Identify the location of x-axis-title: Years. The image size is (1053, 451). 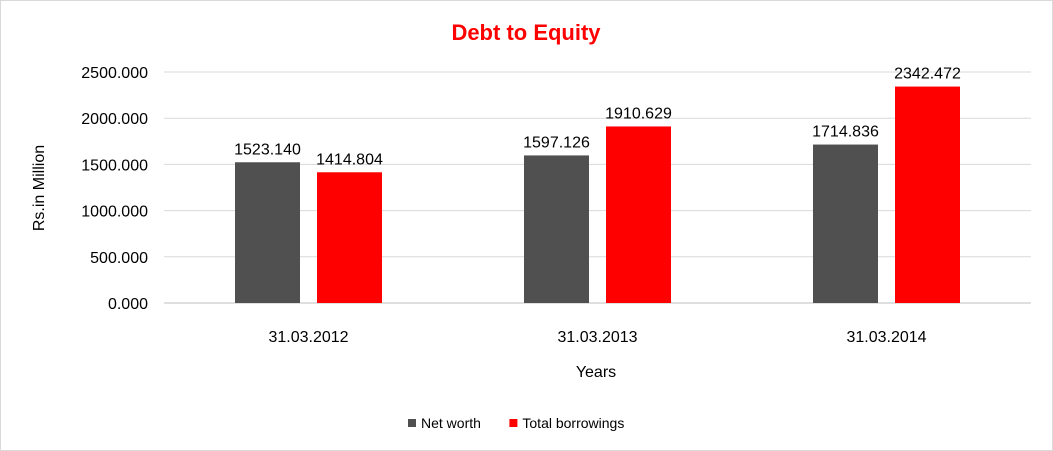
(596, 372).